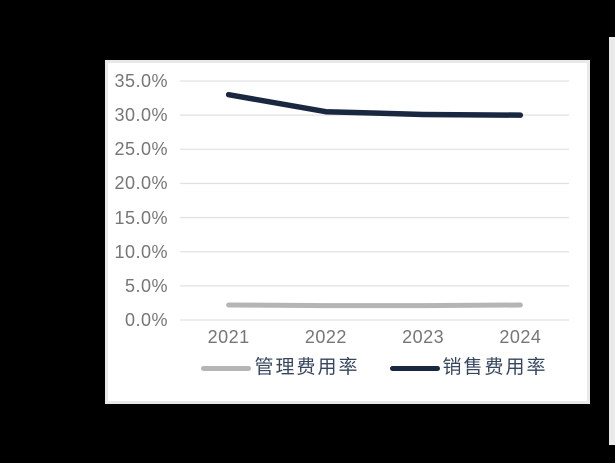  I want to click on y-tick-label: 25.0%, so click(141, 149).